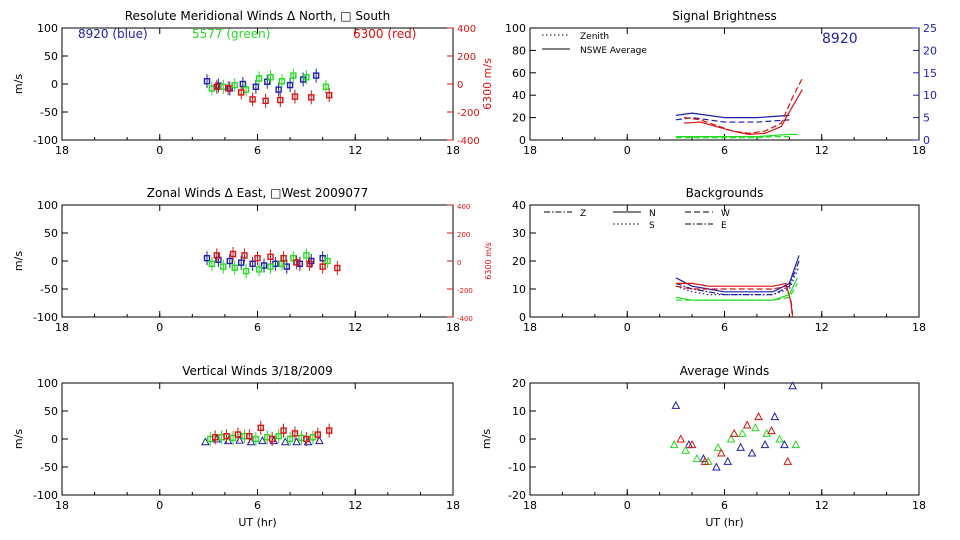 The height and width of the screenshot is (540, 960). I want to click on brightness-ytick-right-label: 10, so click(930, 95).